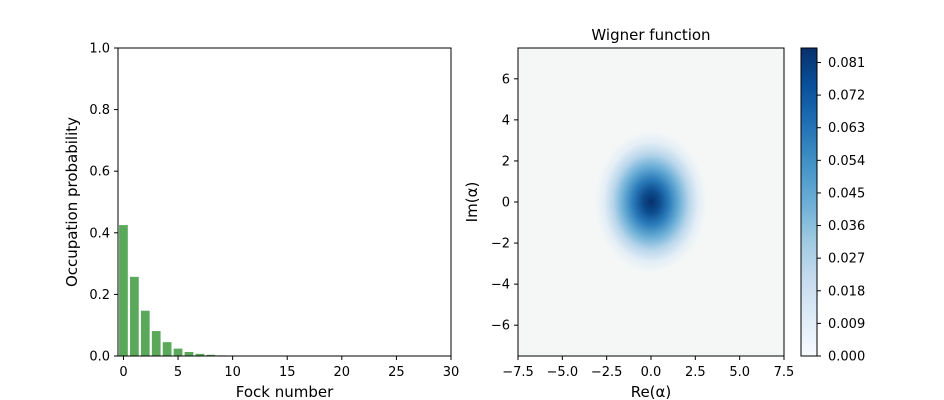  Describe the element at coordinates (287, 372) in the screenshot. I see `left-x-tick-label: 15` at that location.